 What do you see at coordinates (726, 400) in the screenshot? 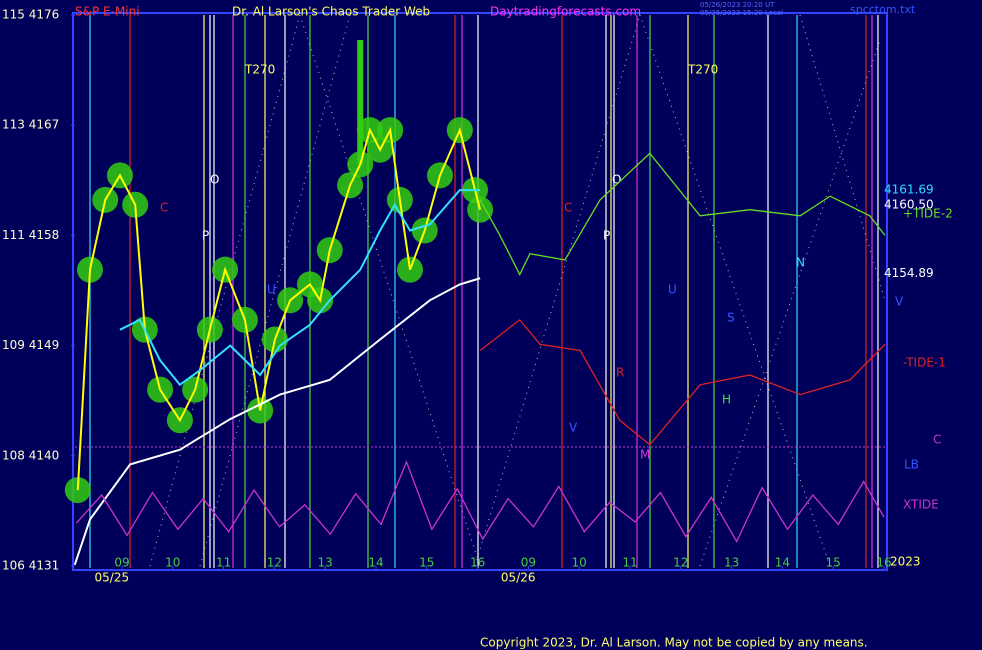
I see `annotation: H` at bounding box center [726, 400].